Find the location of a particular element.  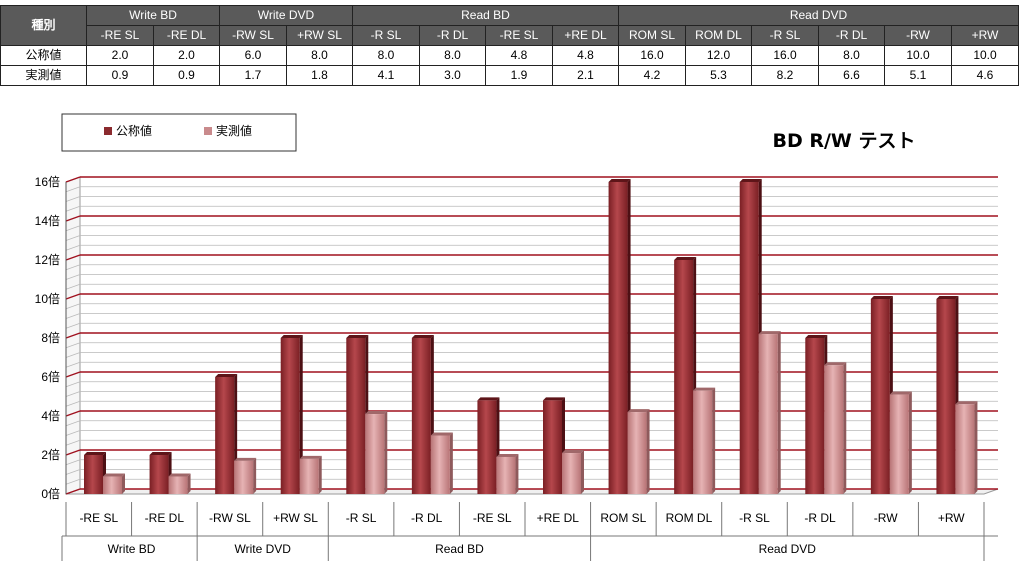

chart-title: BD R/W テスト is located at coordinates (843, 141).